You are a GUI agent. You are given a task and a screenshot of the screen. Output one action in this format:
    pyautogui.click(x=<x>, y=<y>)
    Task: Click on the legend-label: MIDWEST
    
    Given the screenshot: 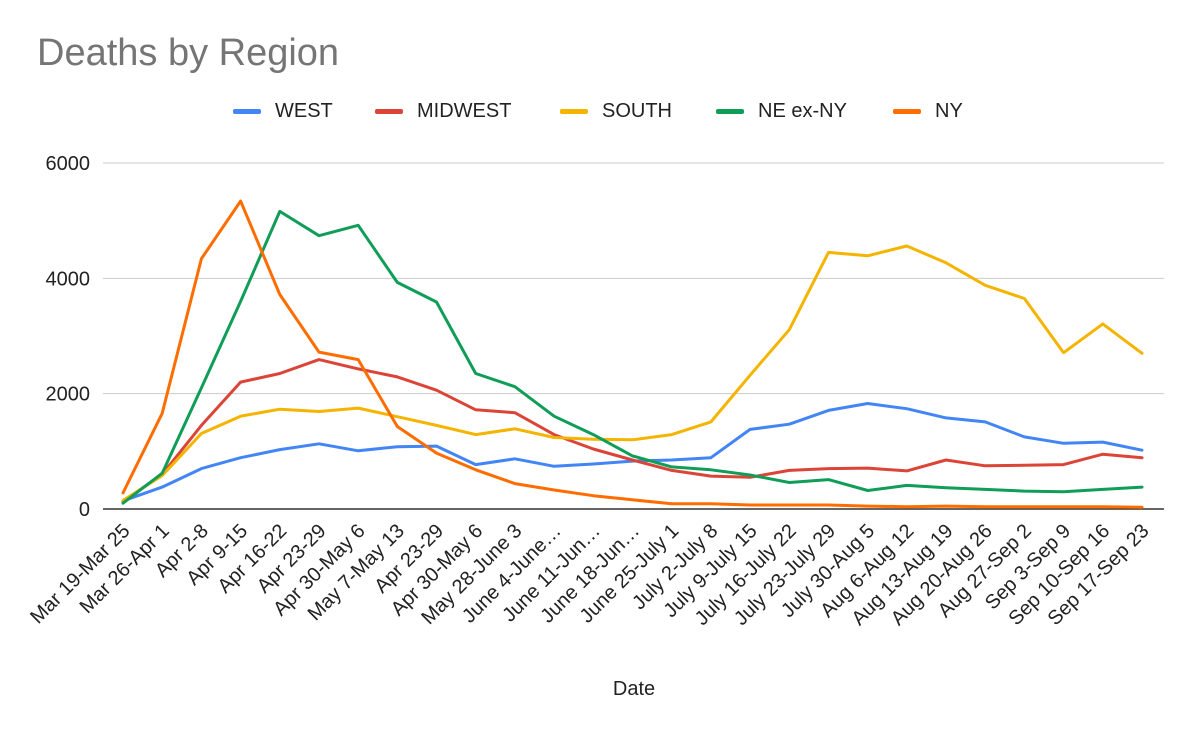 What is the action you would take?
    pyautogui.click(x=464, y=110)
    